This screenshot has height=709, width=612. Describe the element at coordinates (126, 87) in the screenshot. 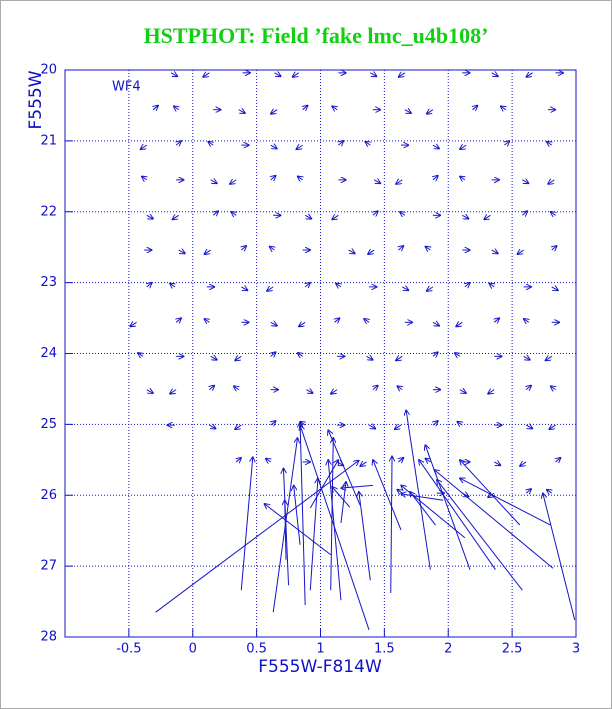

I see `annotation: WF4` at that location.